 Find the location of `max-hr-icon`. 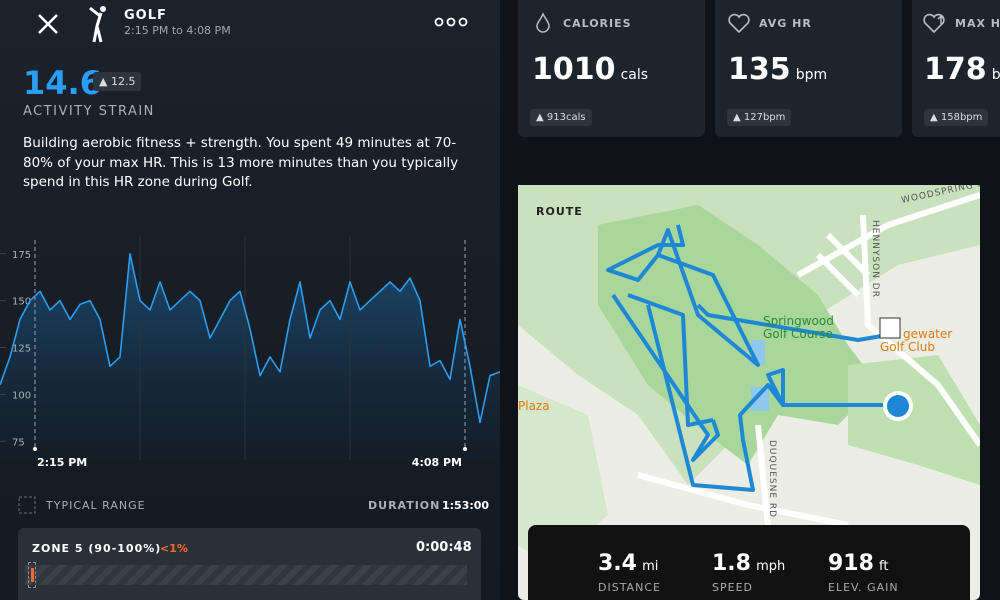

max-hr-icon is located at coordinates (934, 23).